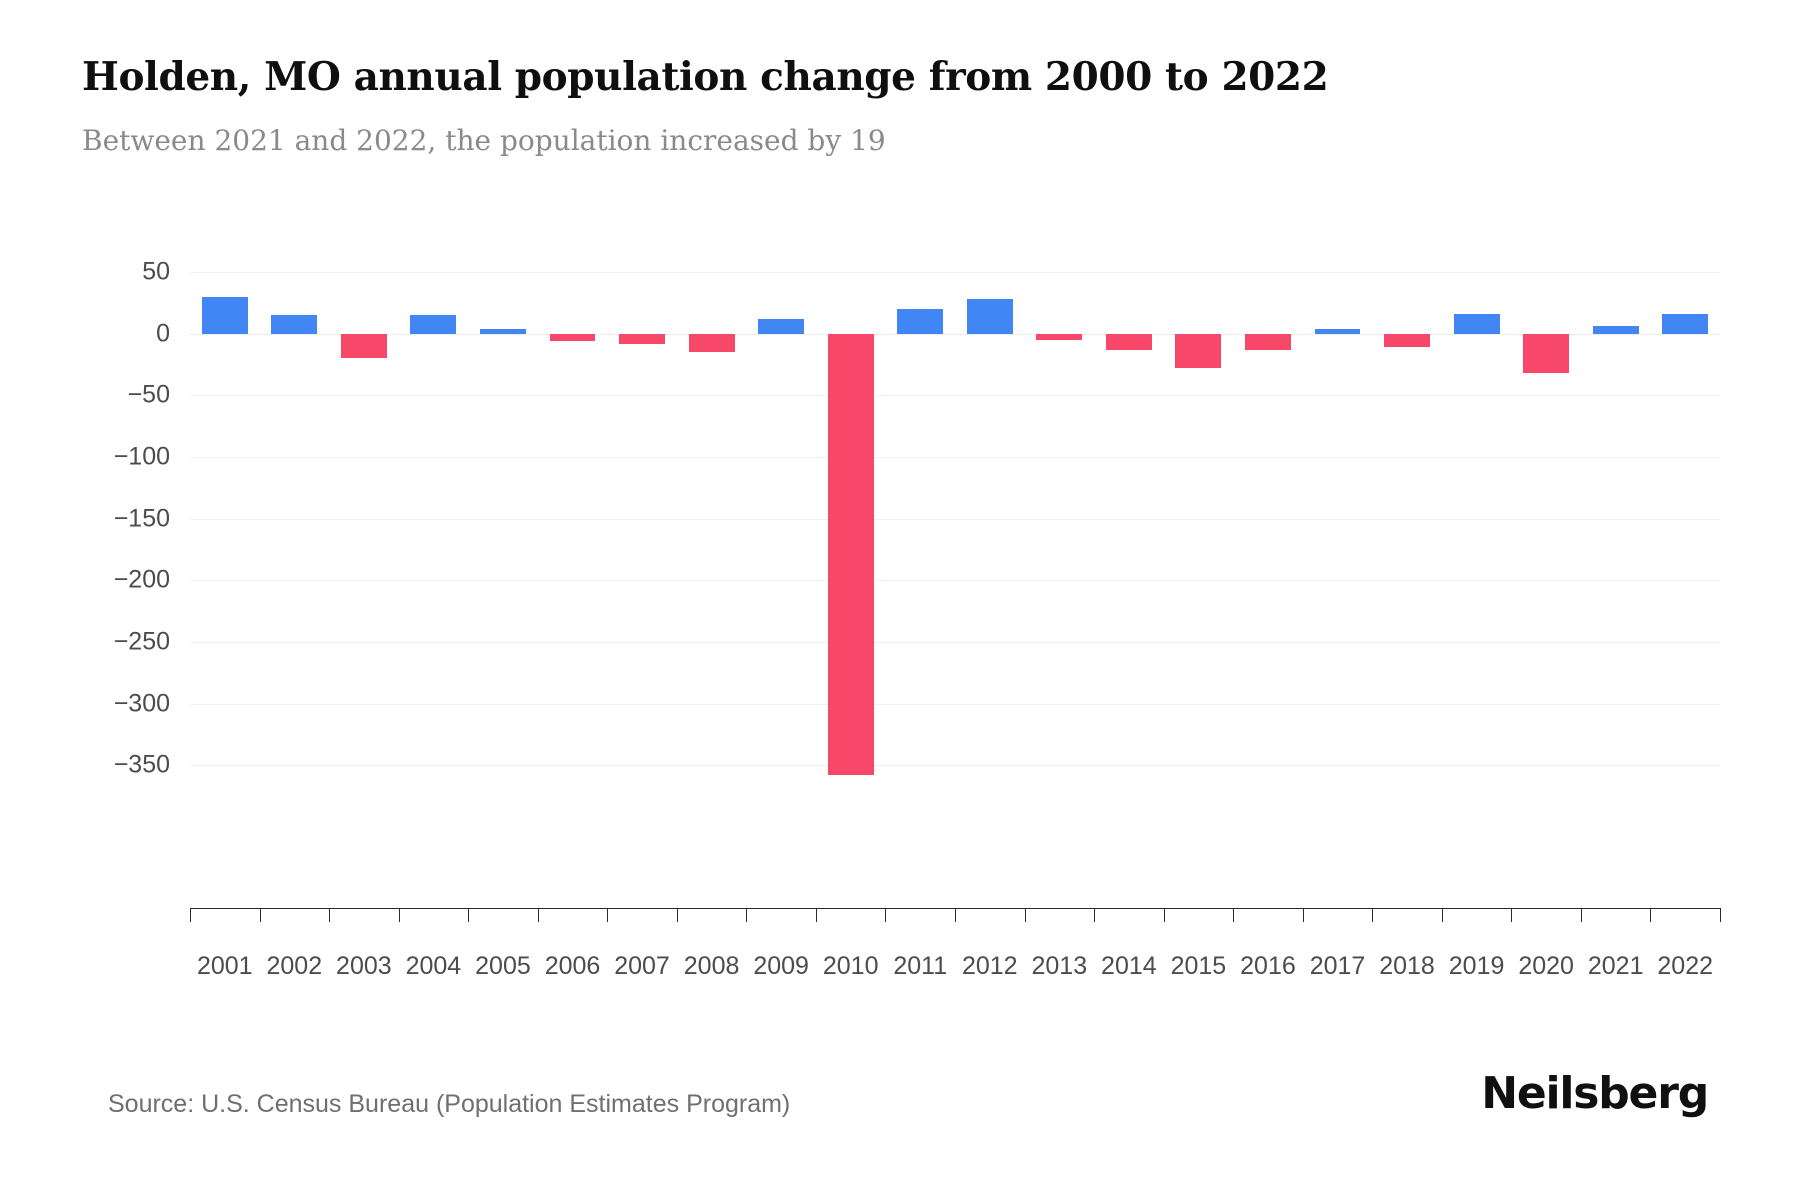 The image size is (1800, 1200). Describe the element at coordinates (1059, 336) in the screenshot. I see `bar-2013` at that location.